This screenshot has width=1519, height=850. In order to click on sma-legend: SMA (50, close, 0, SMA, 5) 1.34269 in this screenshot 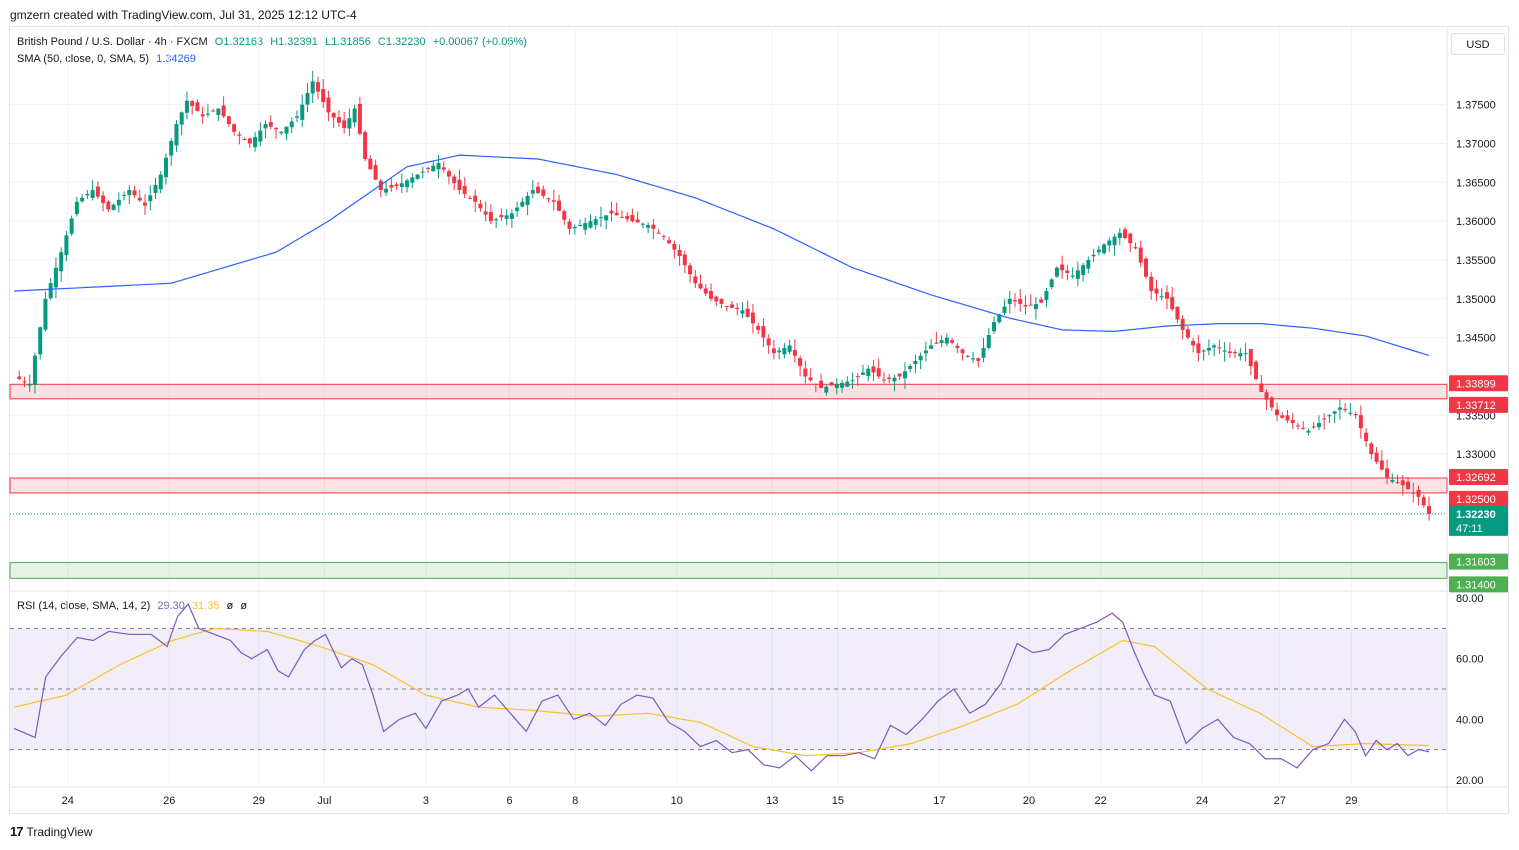, I will do `click(108, 59)`.